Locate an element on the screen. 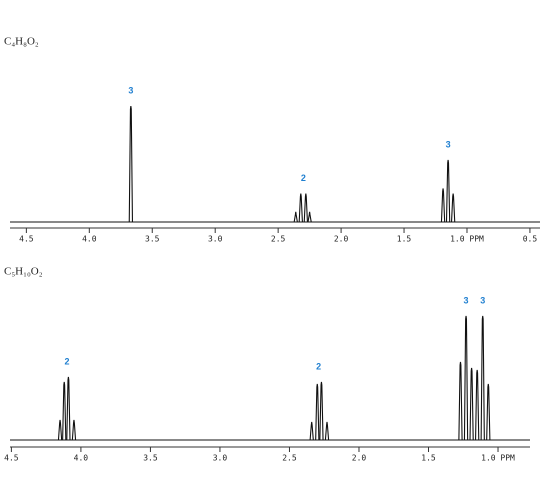  chart-title: C₄H₈O₂ is located at coordinates (21, 42).